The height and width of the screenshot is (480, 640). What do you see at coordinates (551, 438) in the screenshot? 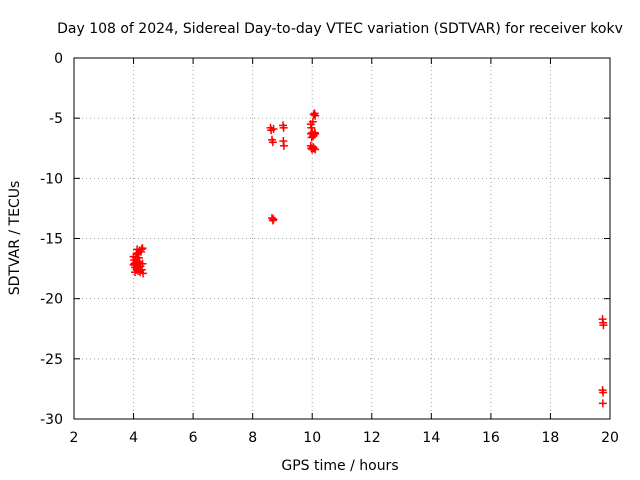
I see `x-tick-label: 18` at bounding box center [551, 438].